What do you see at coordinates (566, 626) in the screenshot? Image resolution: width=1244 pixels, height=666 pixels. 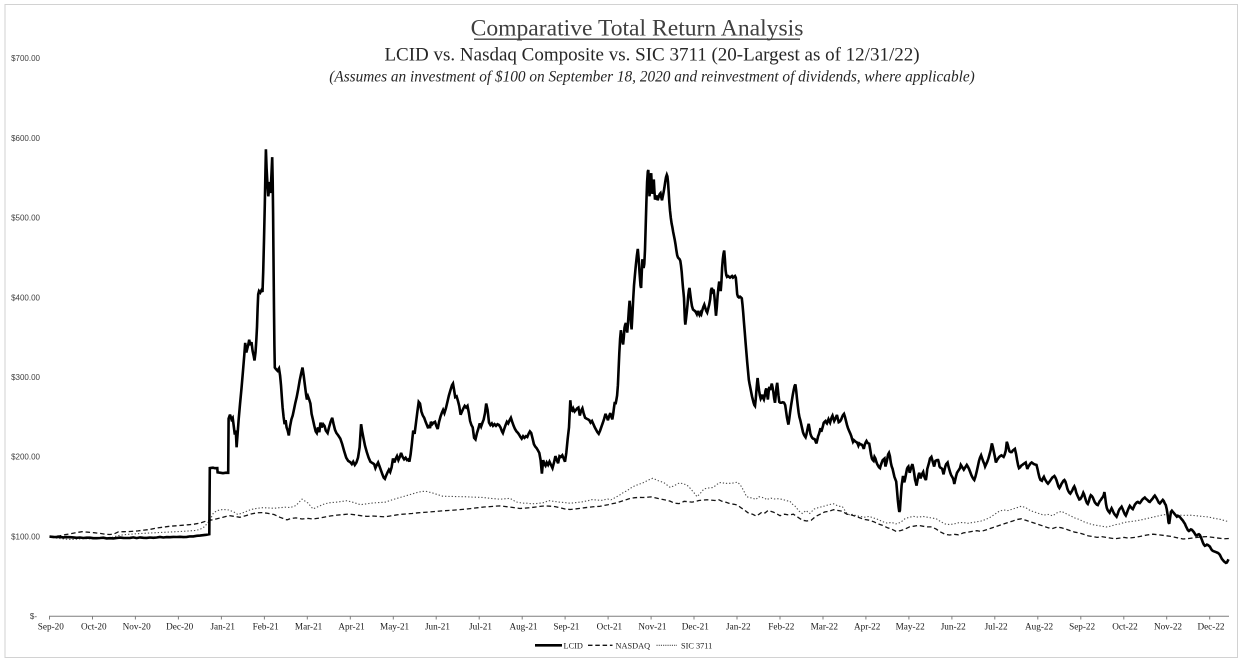 I see `svg-text: Sep-21` at bounding box center [566, 626].